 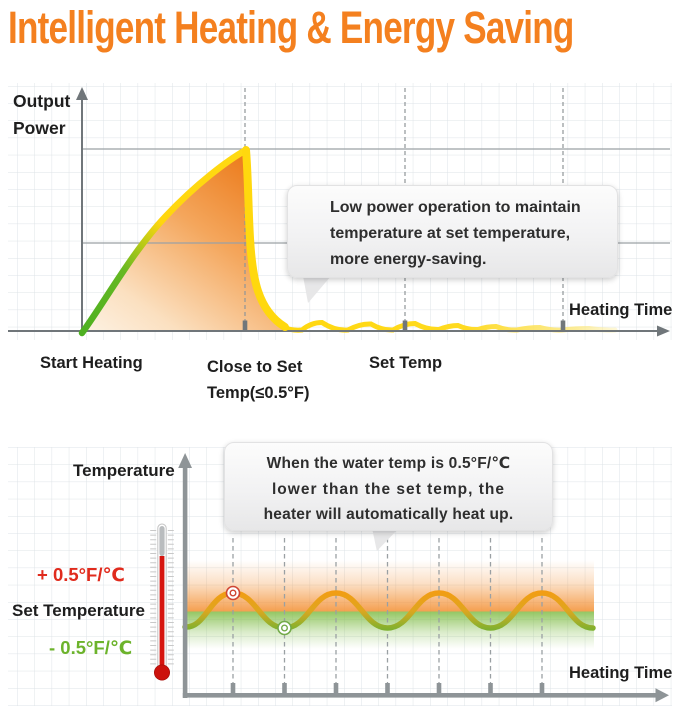 What do you see at coordinates (91, 363) in the screenshot?
I see `annotation-start-heating: Start Heating` at bounding box center [91, 363].